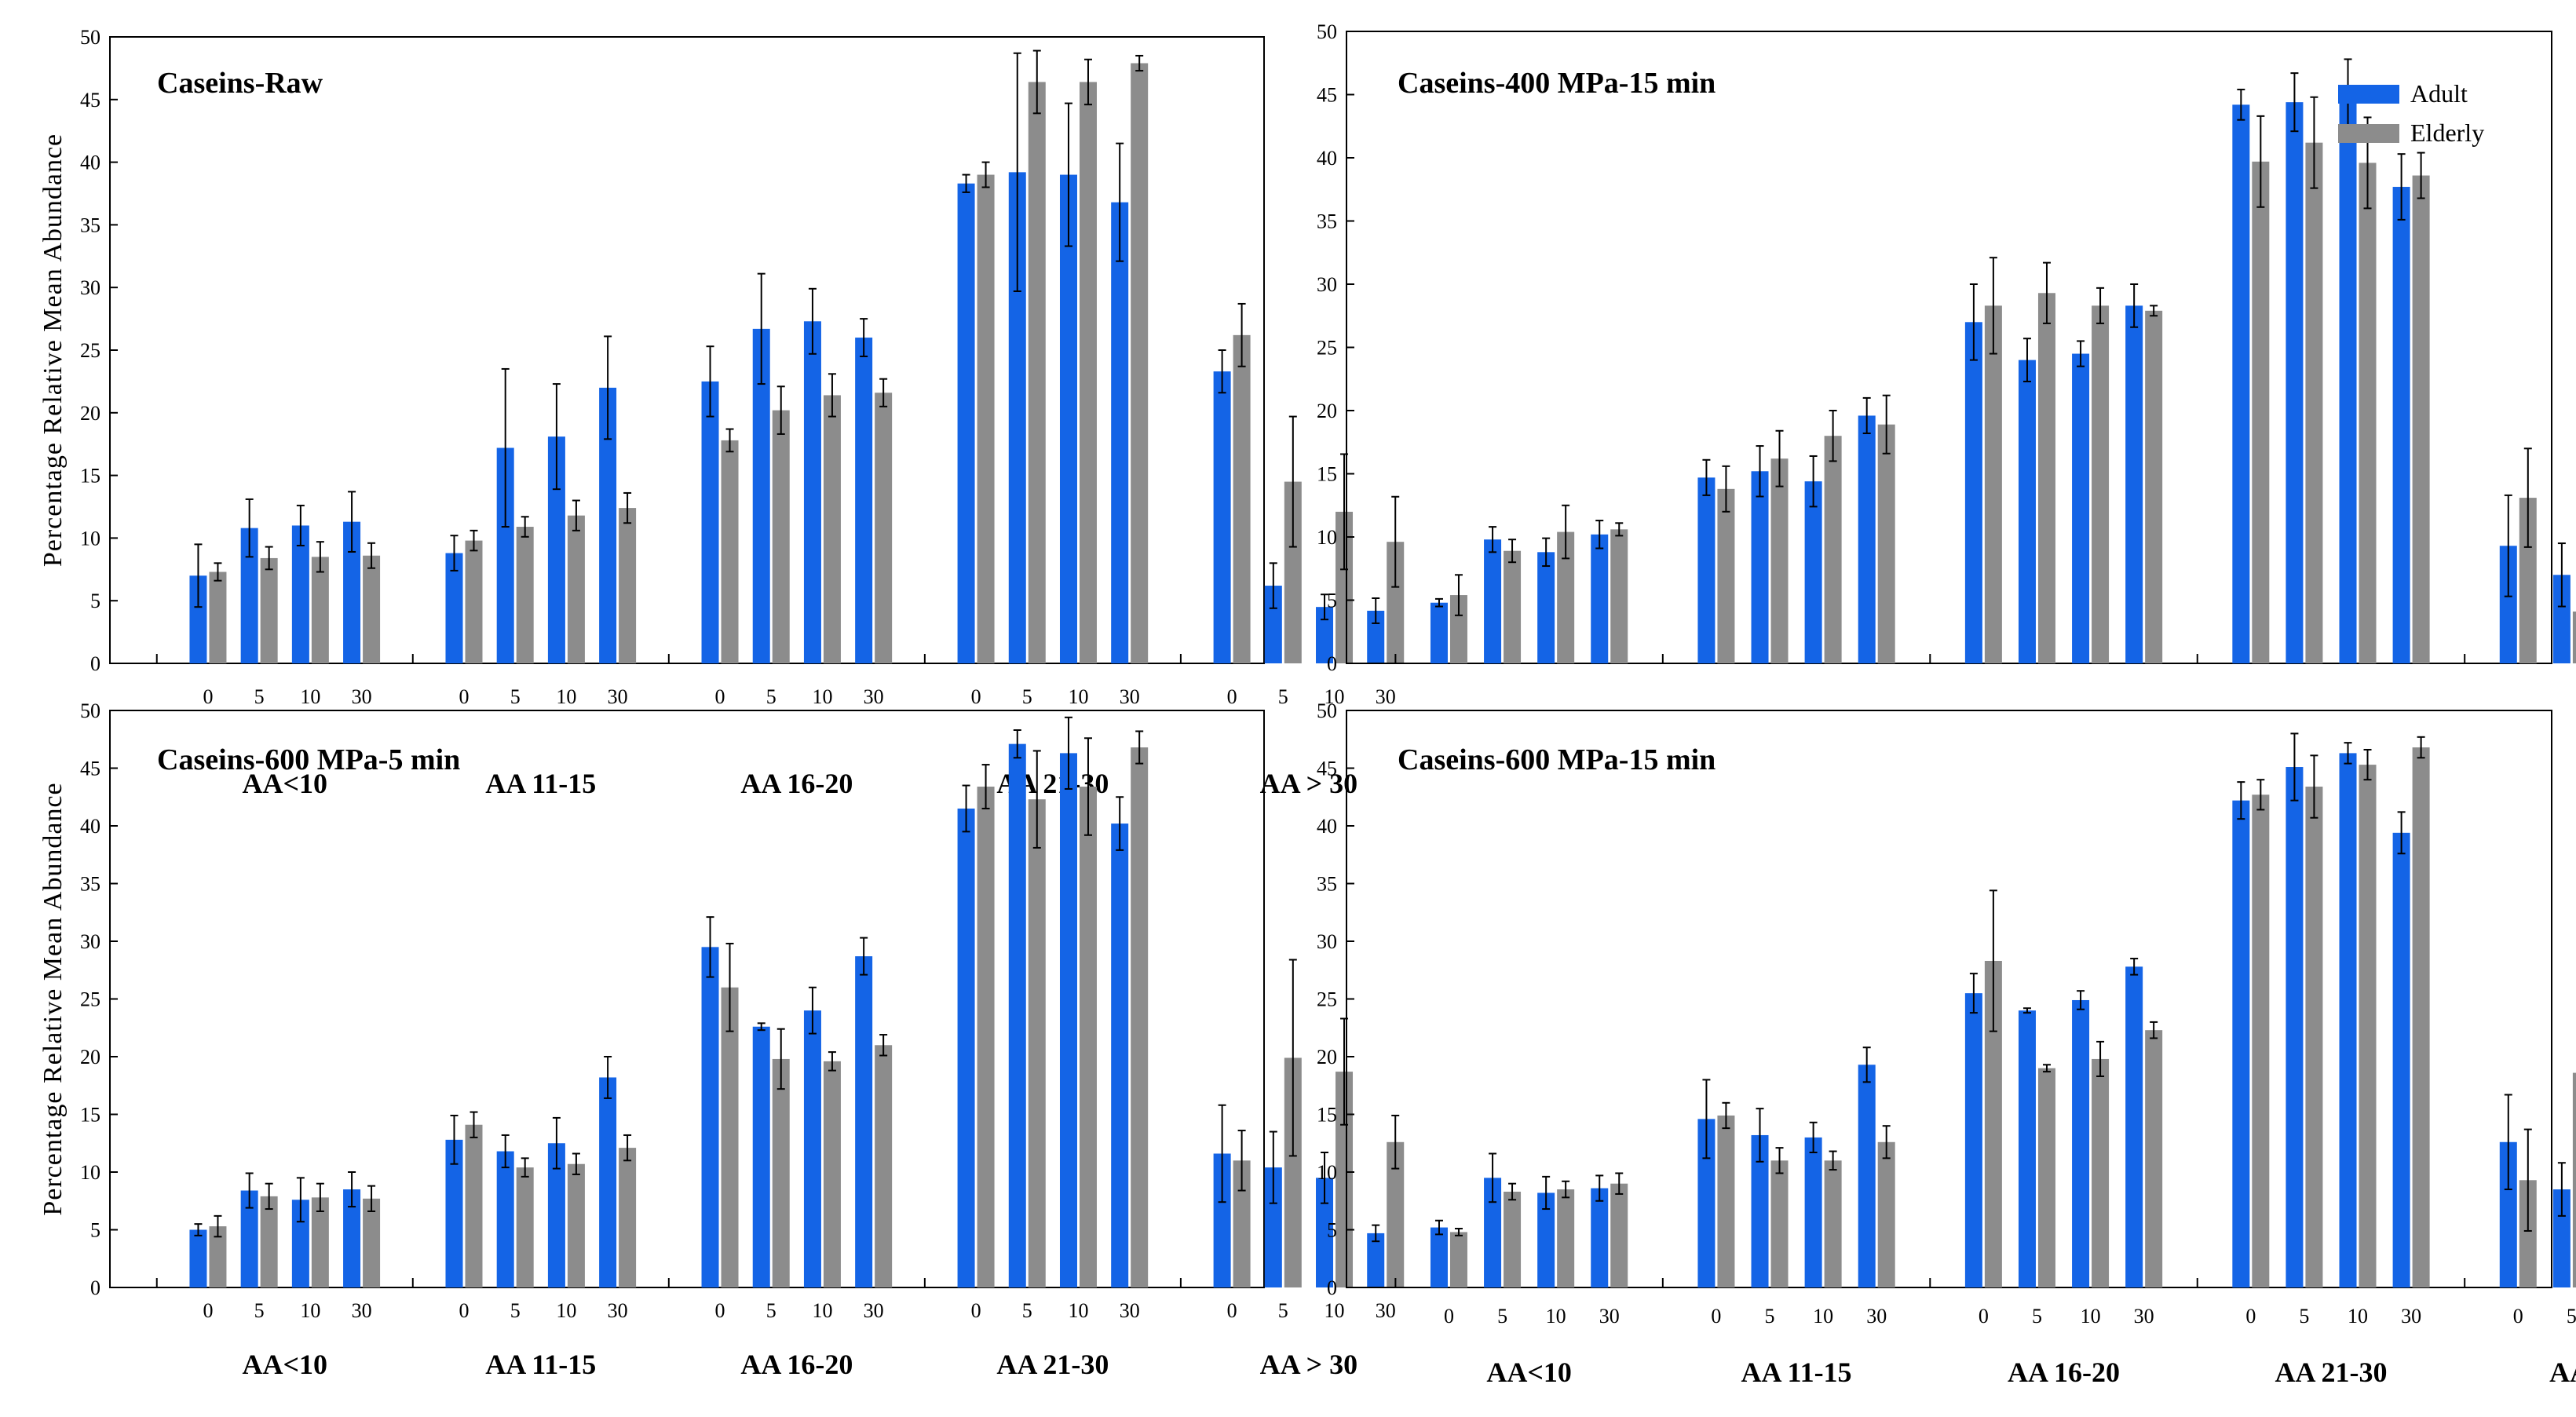 Image resolution: width=2576 pixels, height=1417 pixels. I want to click on legend-label-elderly: Elderly, so click(2447, 133).